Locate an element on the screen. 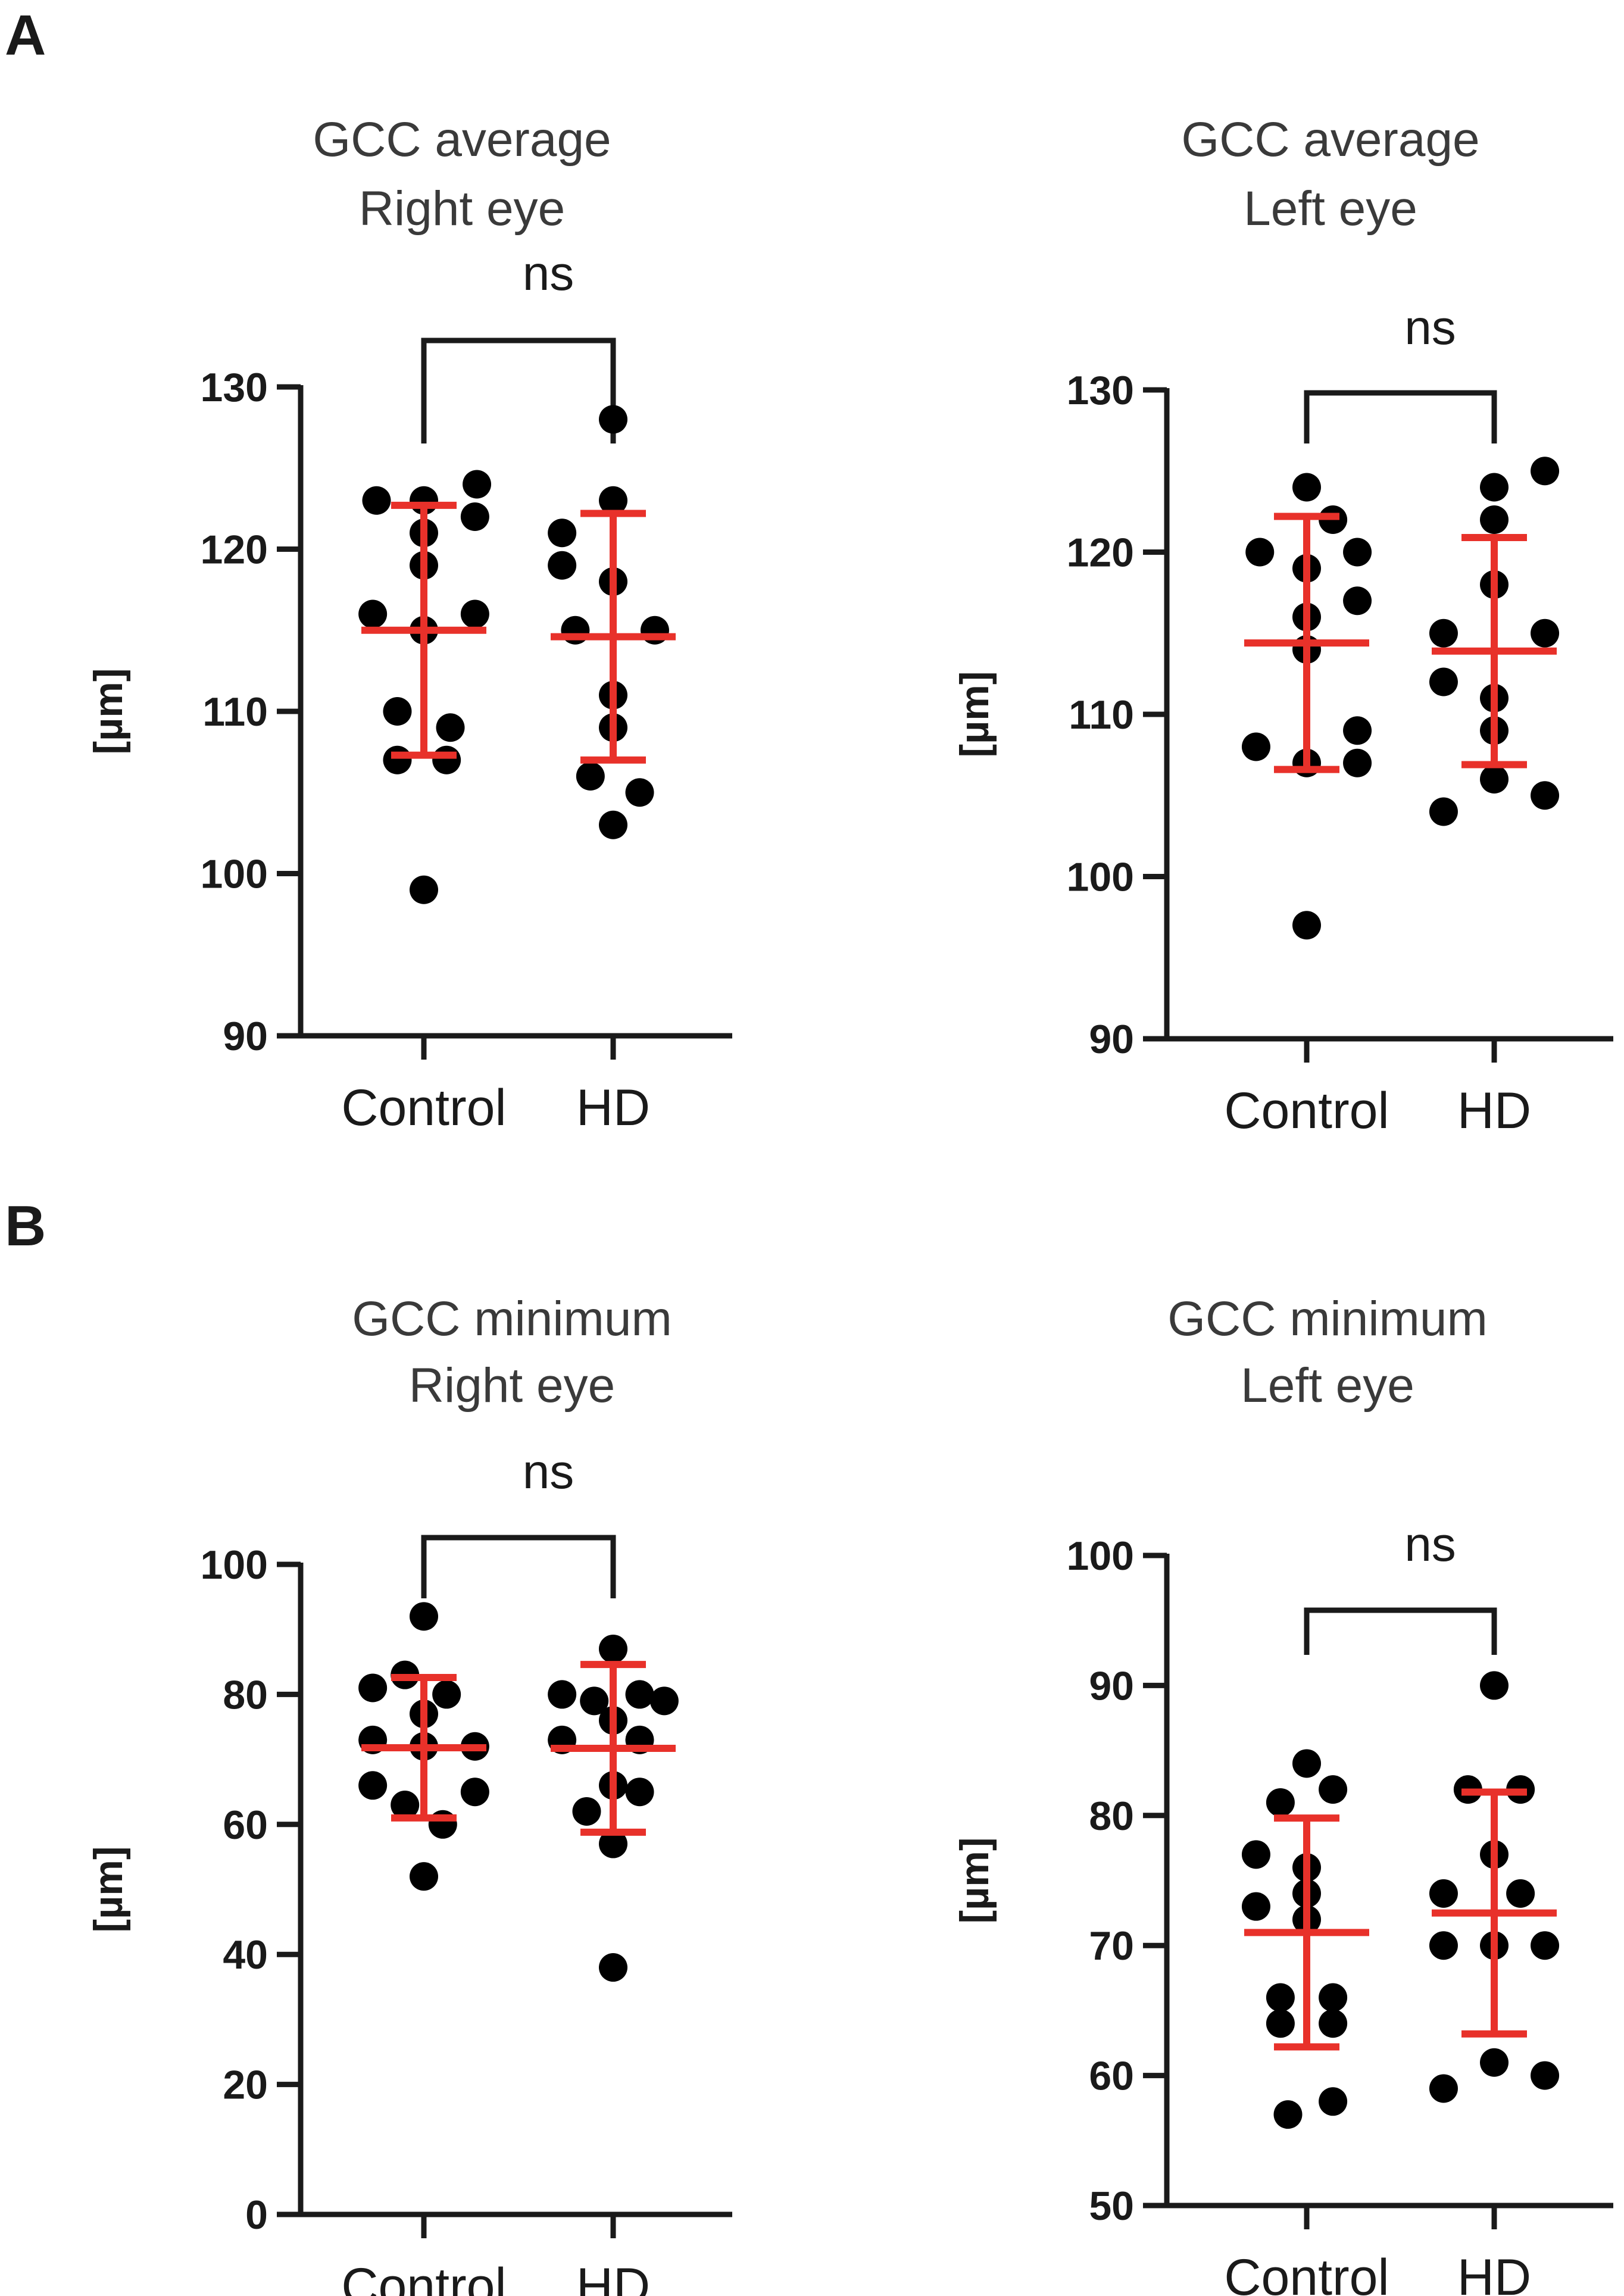 Image resolution: width=1624 pixels, height=2296 pixels. y-tick-label: 40 is located at coordinates (246, 1955).